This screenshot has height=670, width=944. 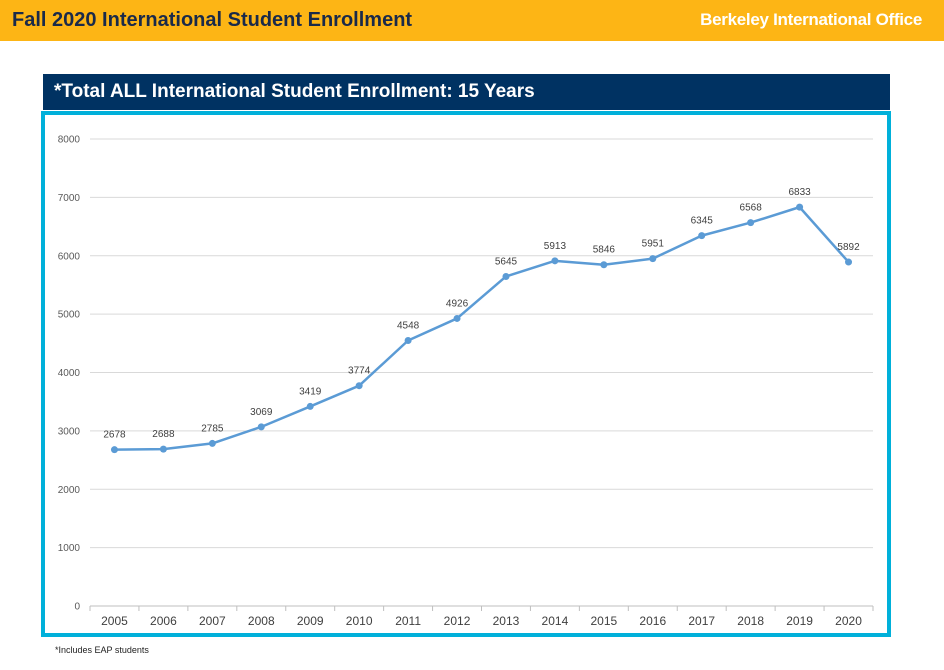 What do you see at coordinates (751, 208) in the screenshot?
I see `data-label: 6568` at bounding box center [751, 208].